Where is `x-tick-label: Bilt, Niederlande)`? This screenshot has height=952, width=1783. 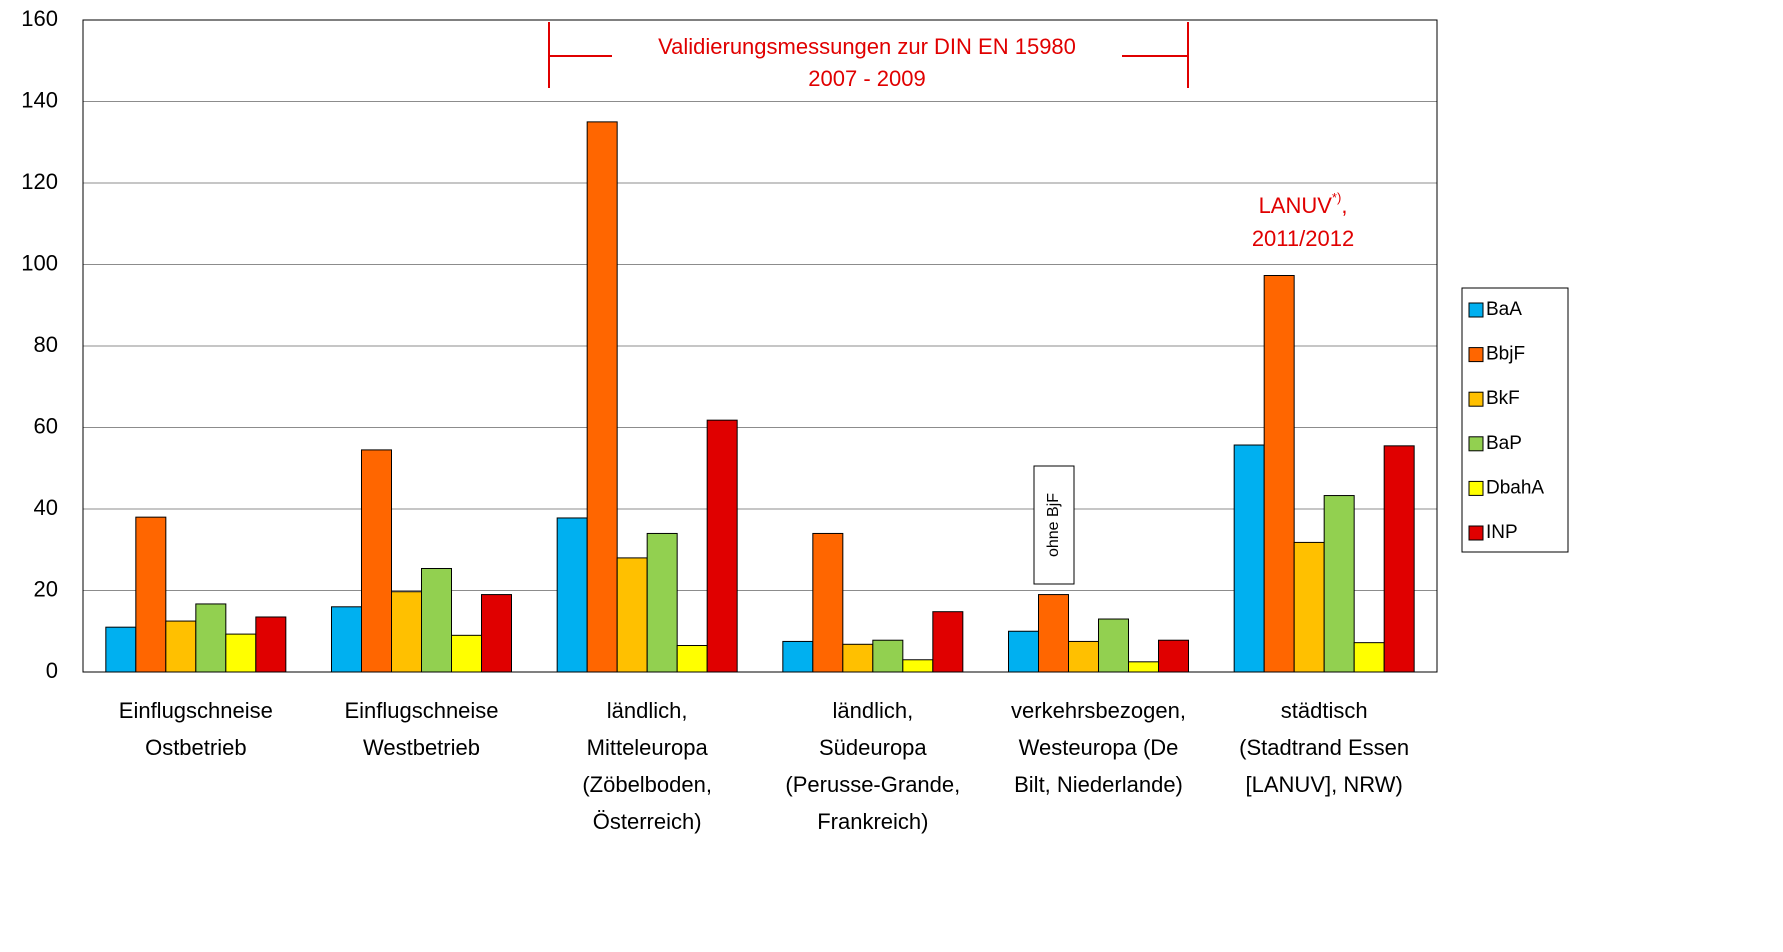
x-tick-label: Bilt, Niederlande) is located at coordinates (1098, 784).